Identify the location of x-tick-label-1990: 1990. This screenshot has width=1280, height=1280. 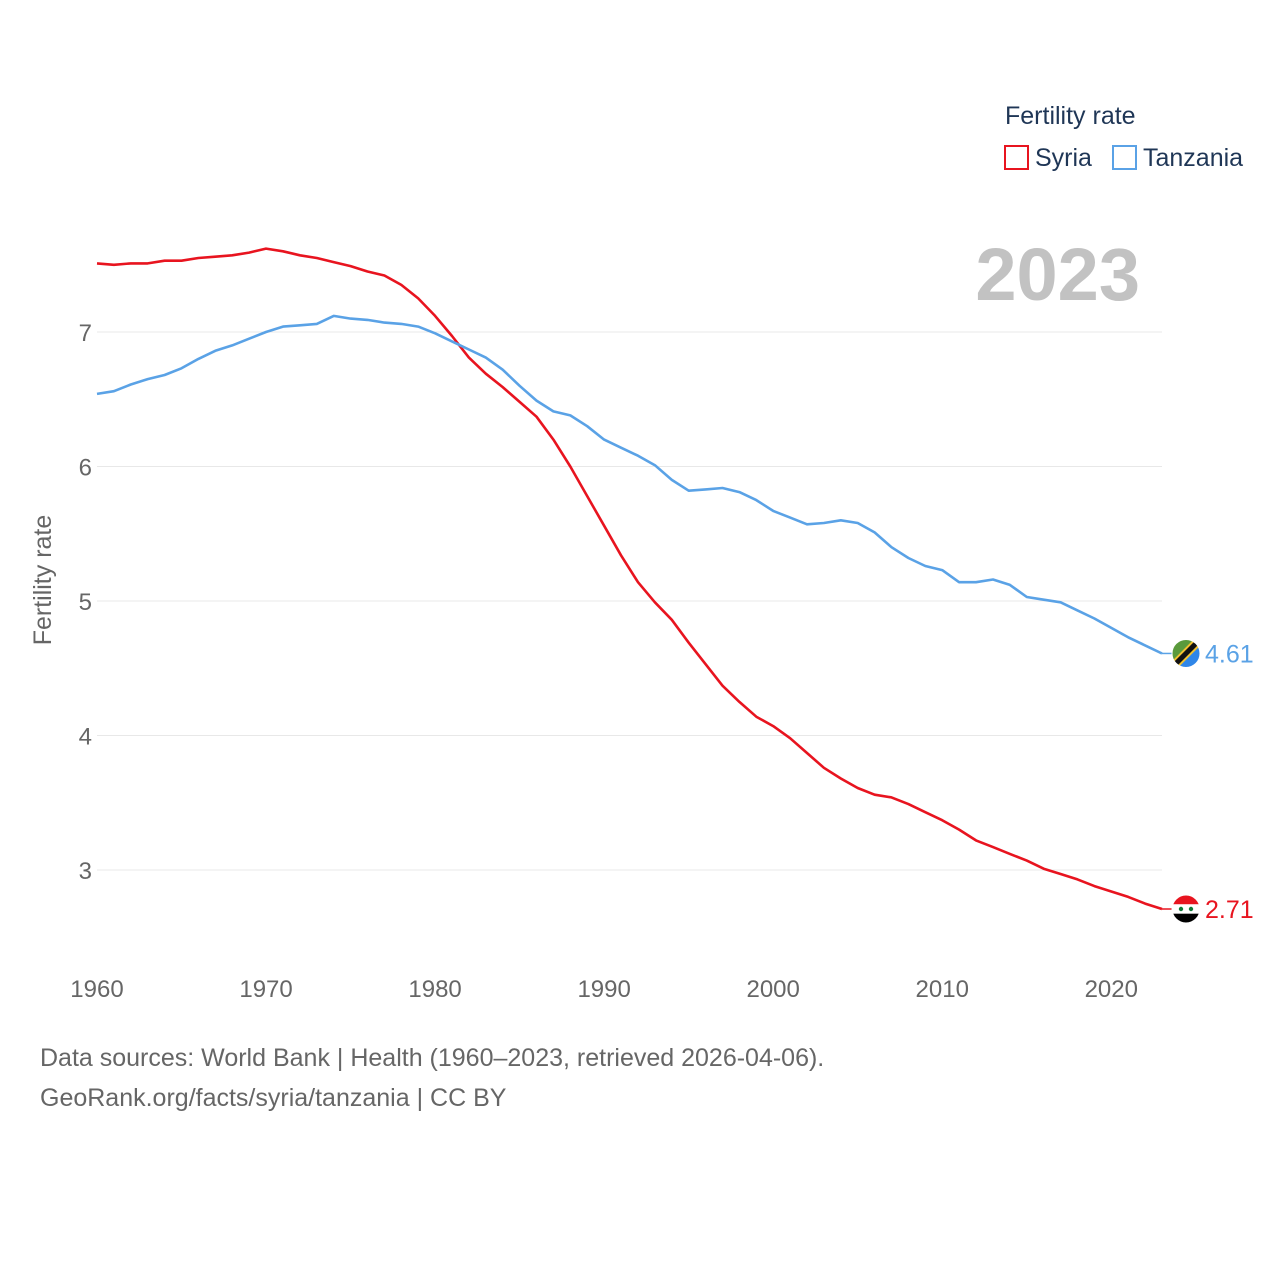
(603, 989).